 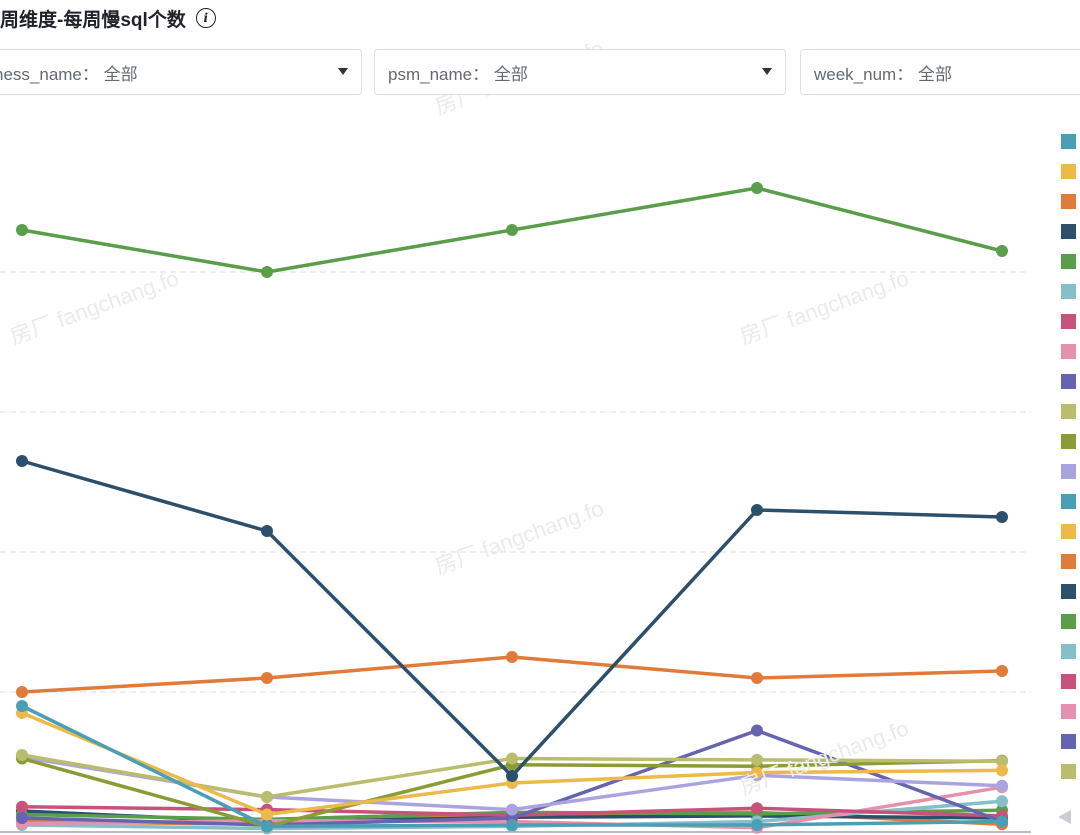 What do you see at coordinates (93, 20) in the screenshot?
I see `page-title: 周维度-每周慢sql个数` at bounding box center [93, 20].